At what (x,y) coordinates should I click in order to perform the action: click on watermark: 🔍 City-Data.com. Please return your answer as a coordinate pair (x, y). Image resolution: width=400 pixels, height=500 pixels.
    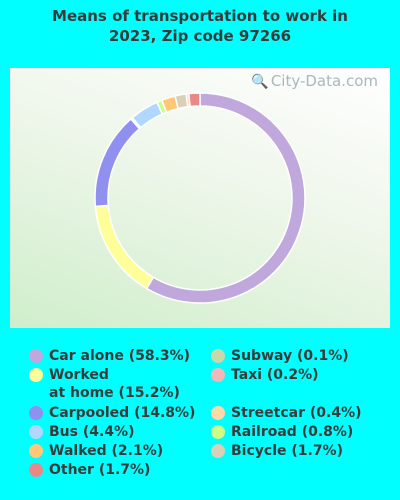
    Looking at the image, I should click on (314, 81).